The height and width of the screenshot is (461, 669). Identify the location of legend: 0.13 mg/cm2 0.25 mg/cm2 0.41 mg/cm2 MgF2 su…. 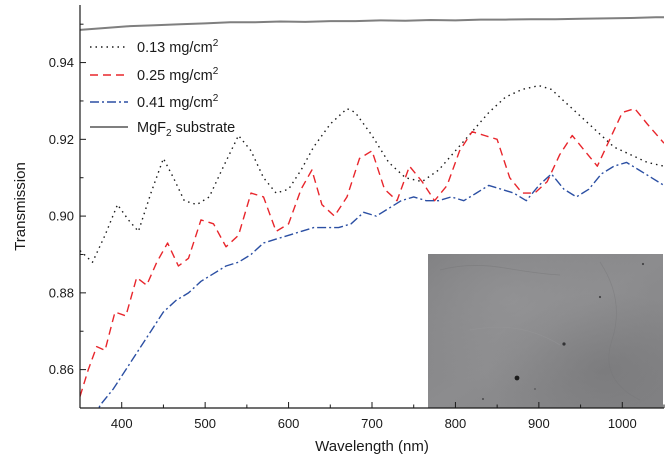
(162, 88).